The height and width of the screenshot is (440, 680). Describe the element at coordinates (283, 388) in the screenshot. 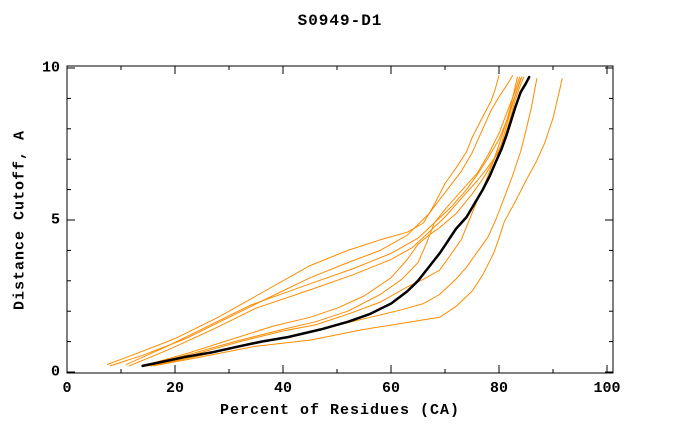

I see `x-tick-label: 40` at that location.